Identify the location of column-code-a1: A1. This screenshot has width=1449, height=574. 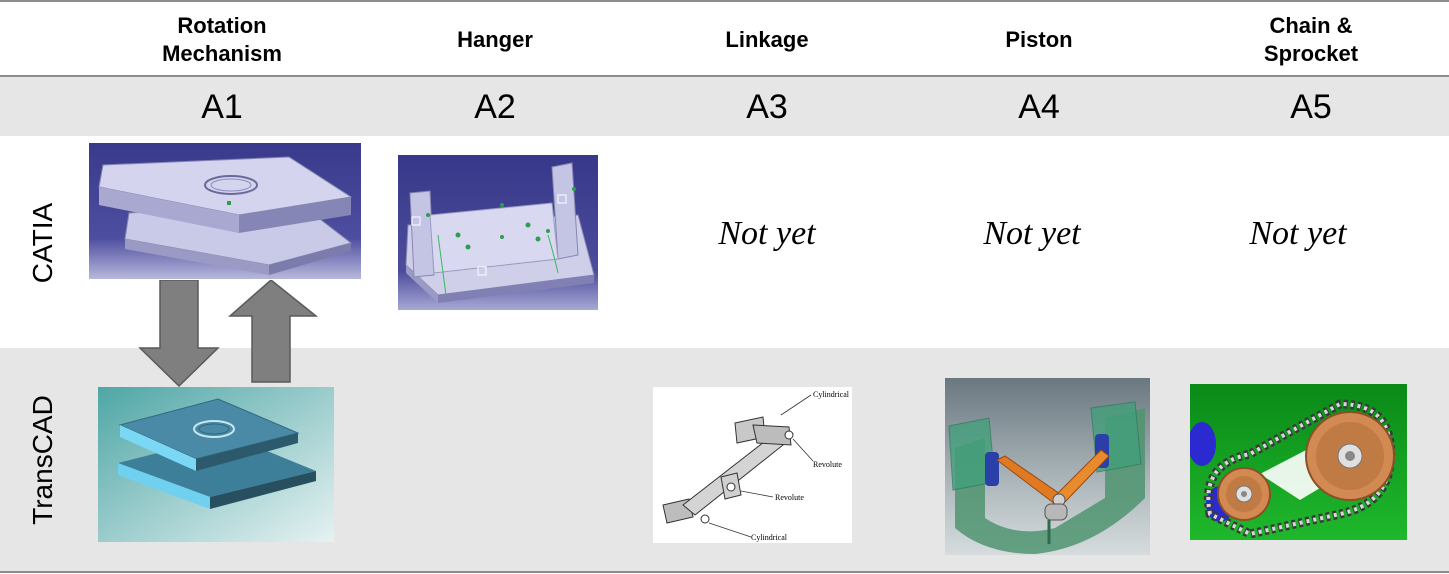
(222, 106).